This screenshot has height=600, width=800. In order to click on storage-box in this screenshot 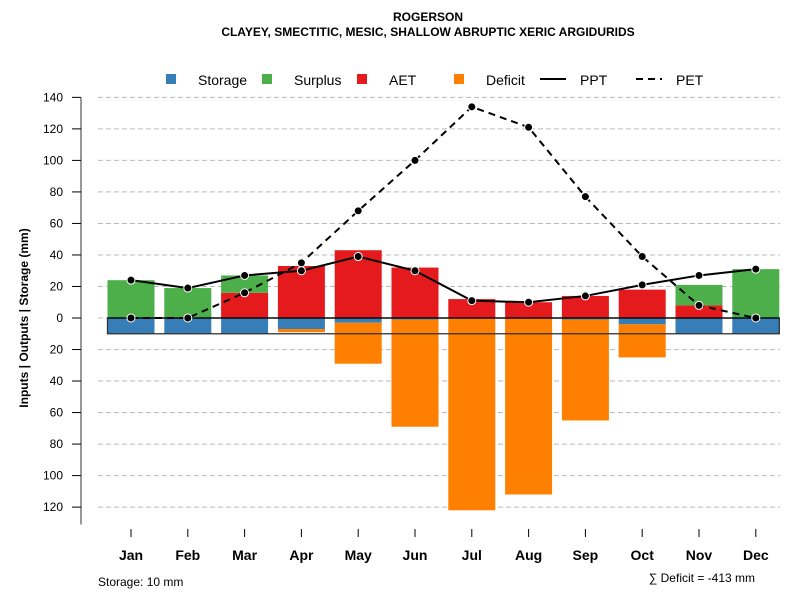, I will do `click(443, 326)`.